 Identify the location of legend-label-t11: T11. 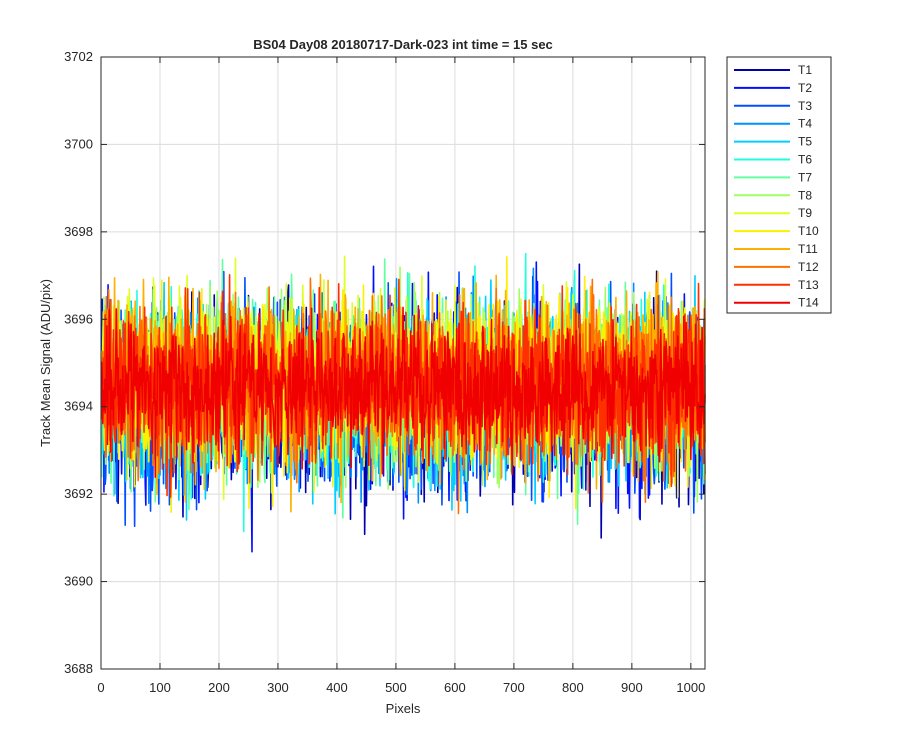
(808, 249).